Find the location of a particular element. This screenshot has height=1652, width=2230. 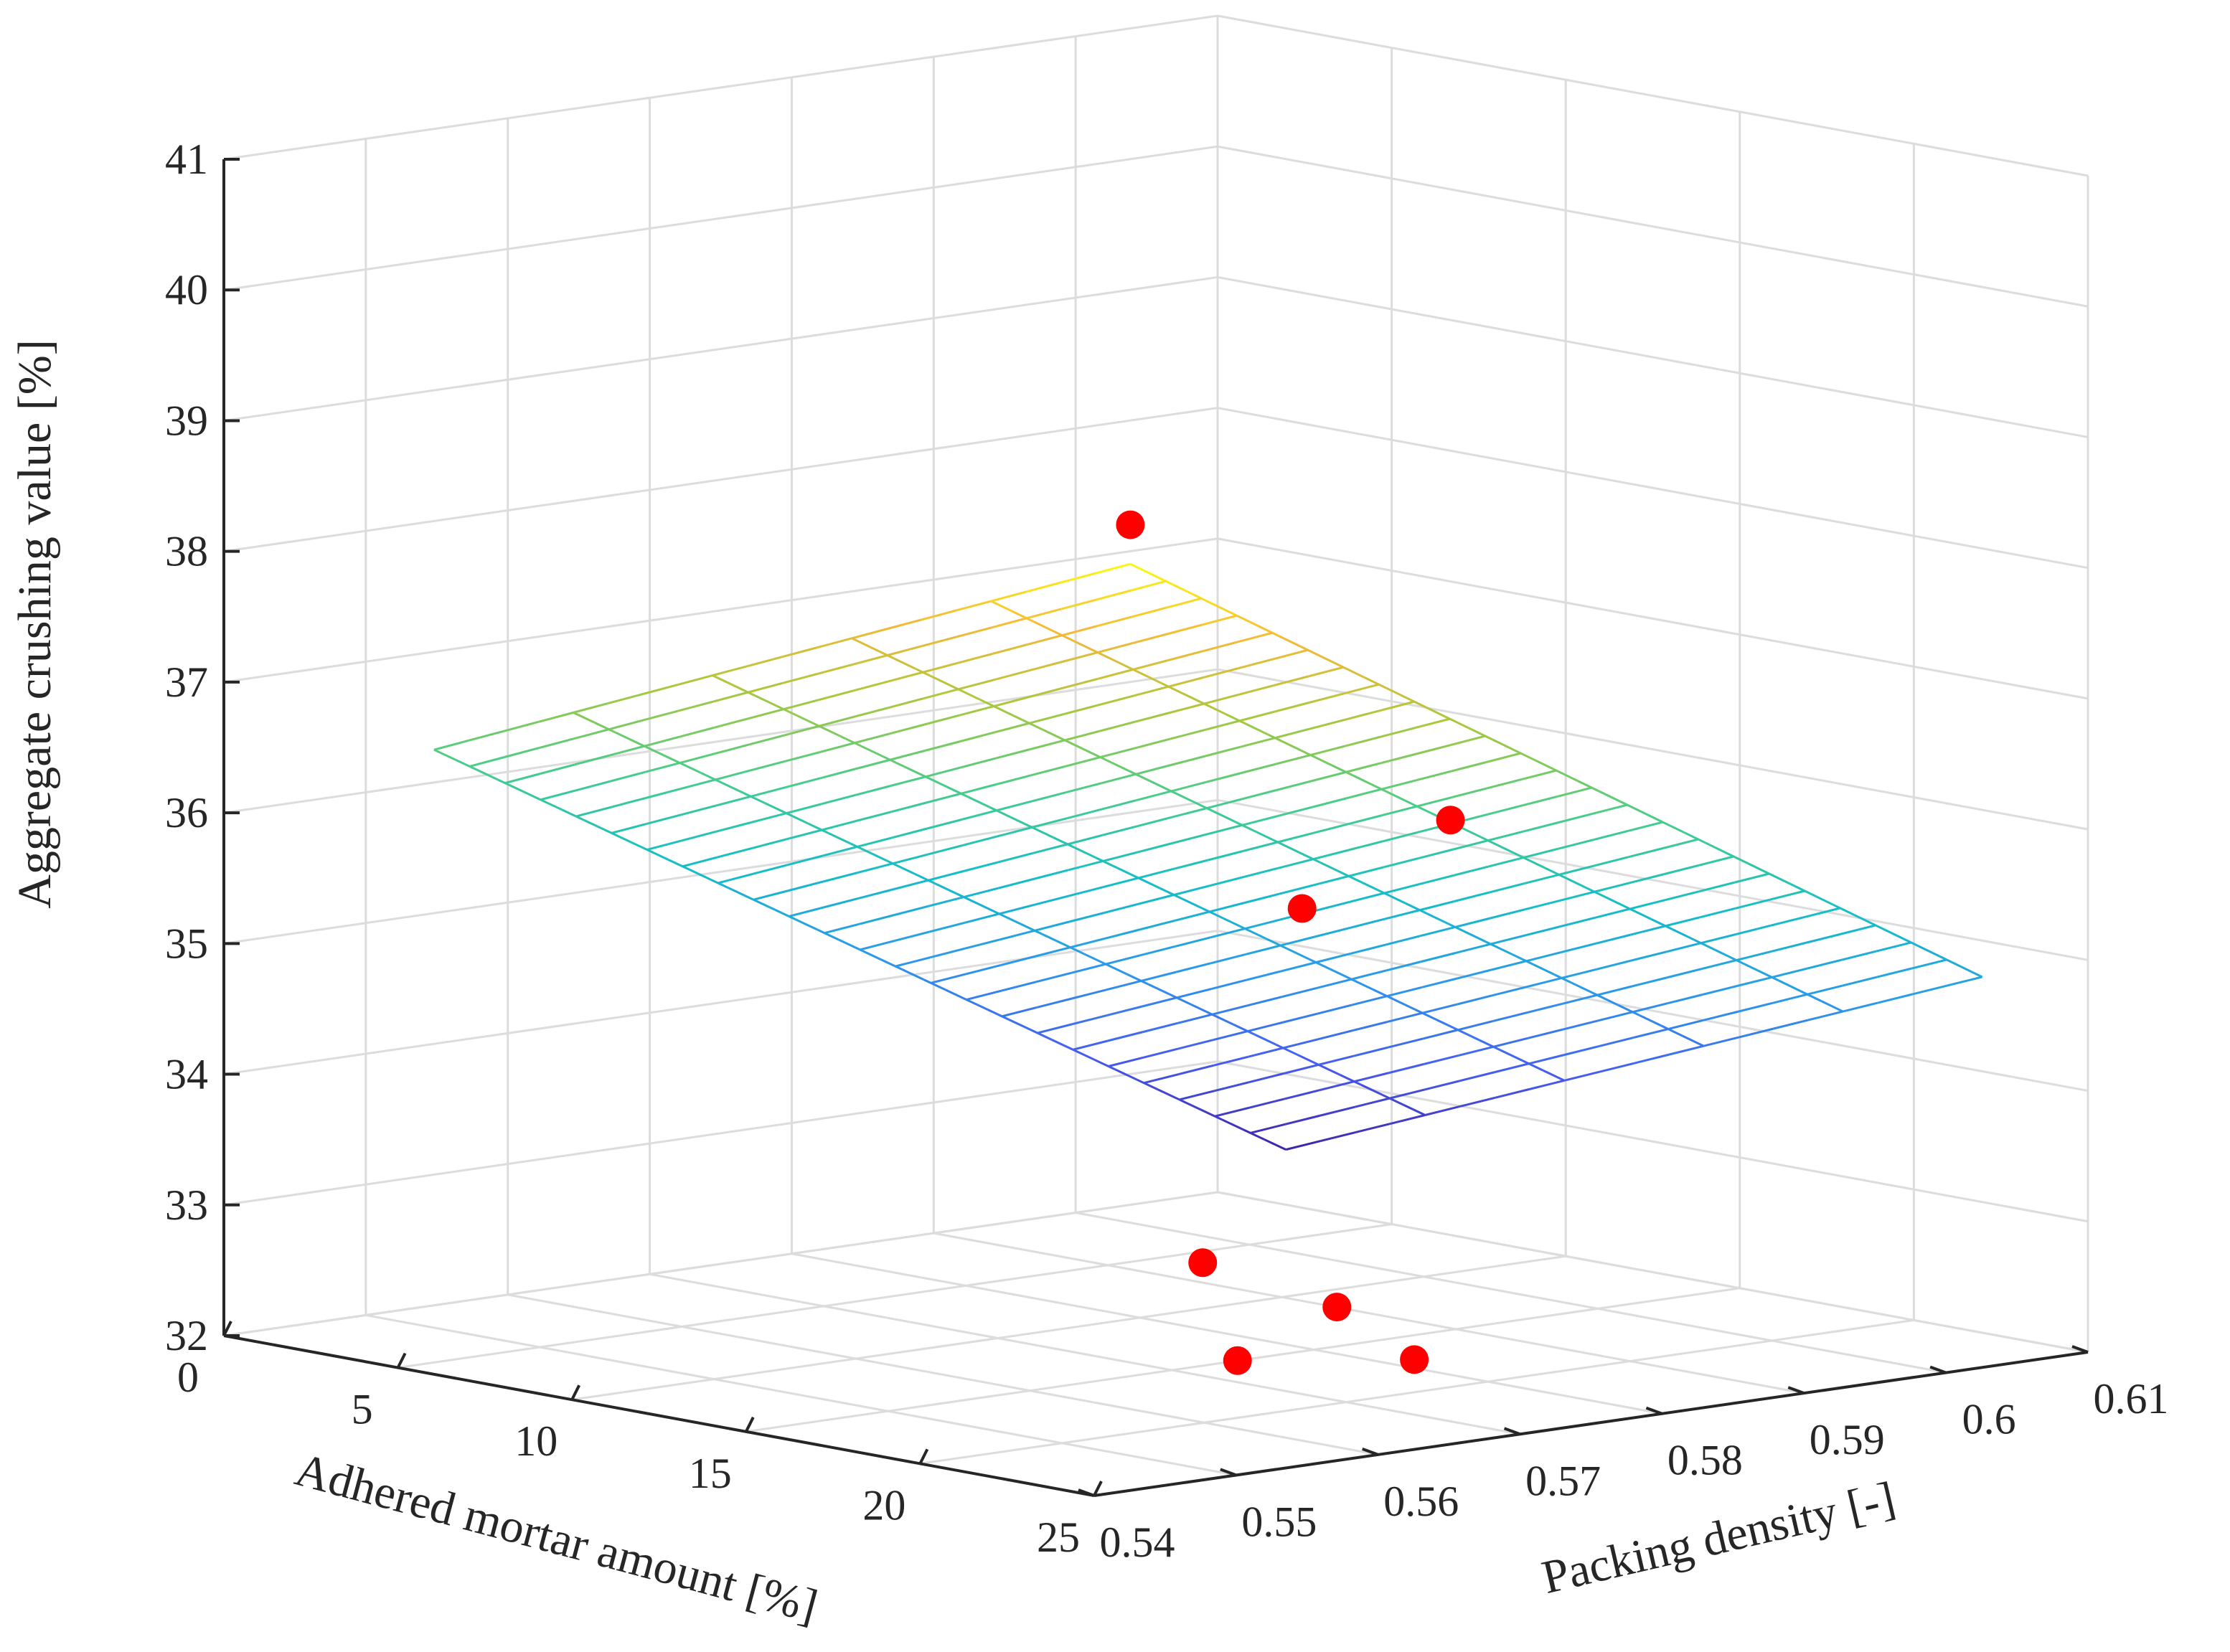

y-tick-mark is located at coordinates (1512, 1431).